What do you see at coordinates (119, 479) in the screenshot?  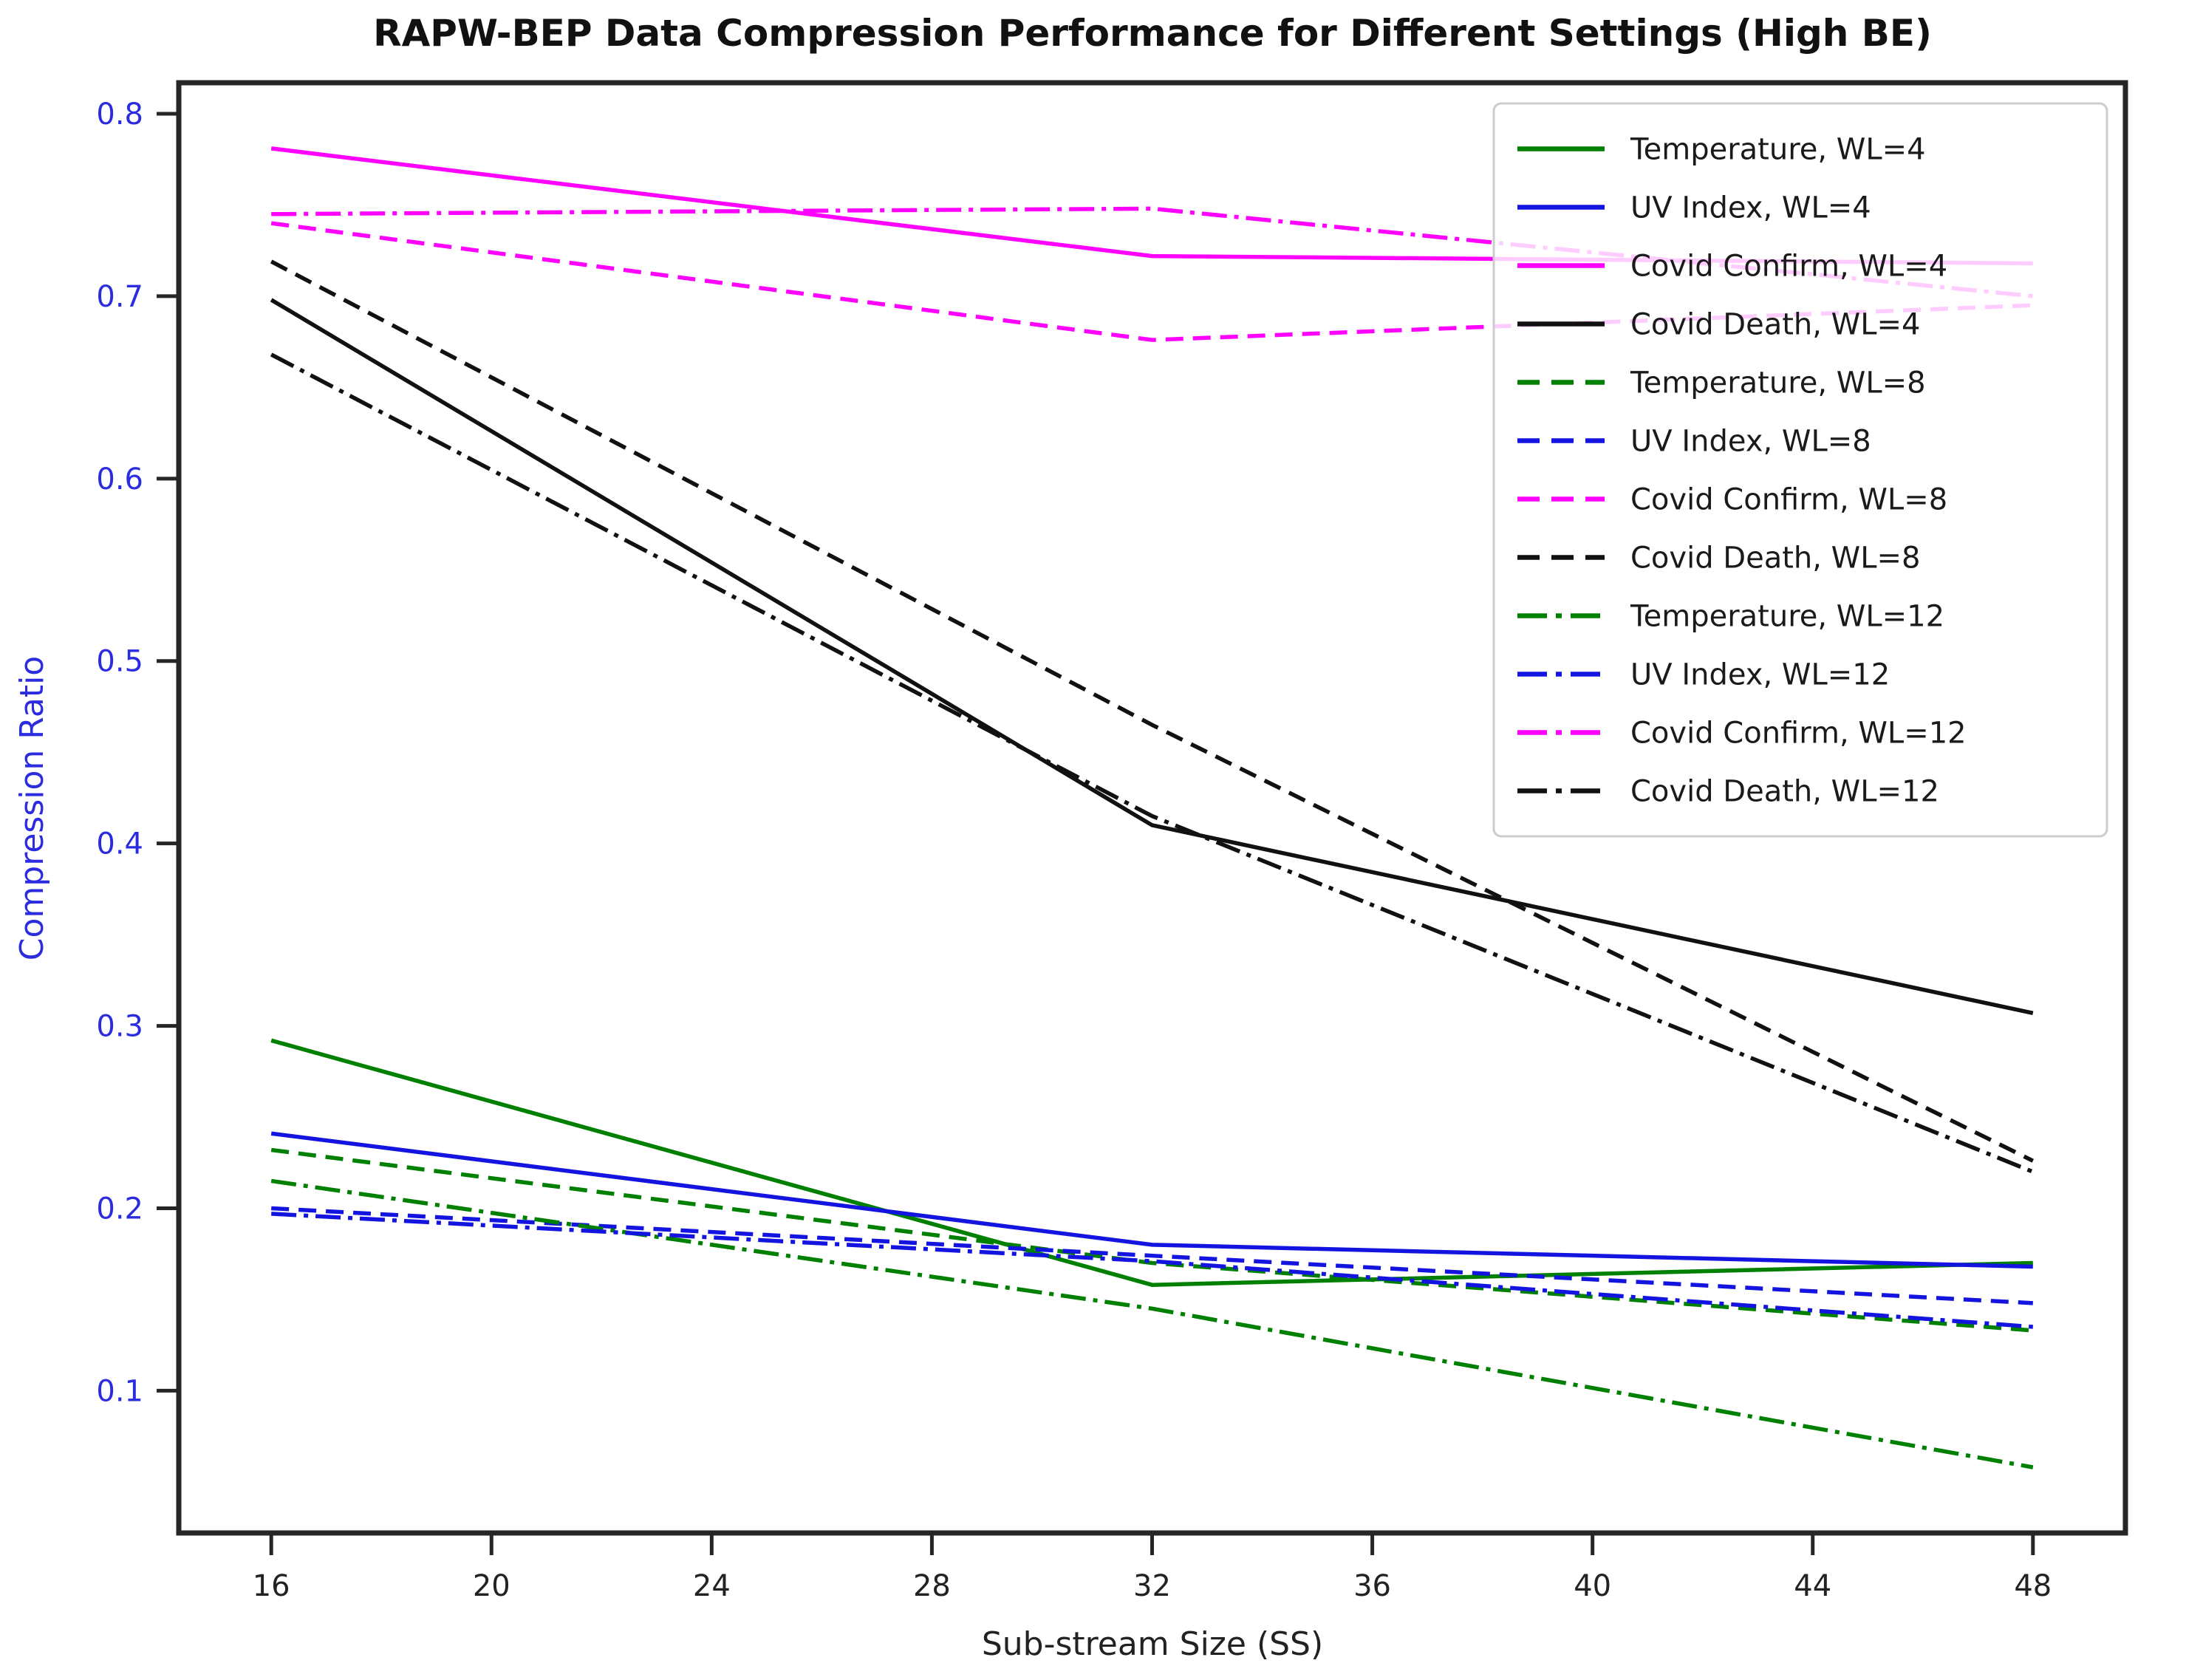 I see `y-tick-label: 0.6` at bounding box center [119, 479].